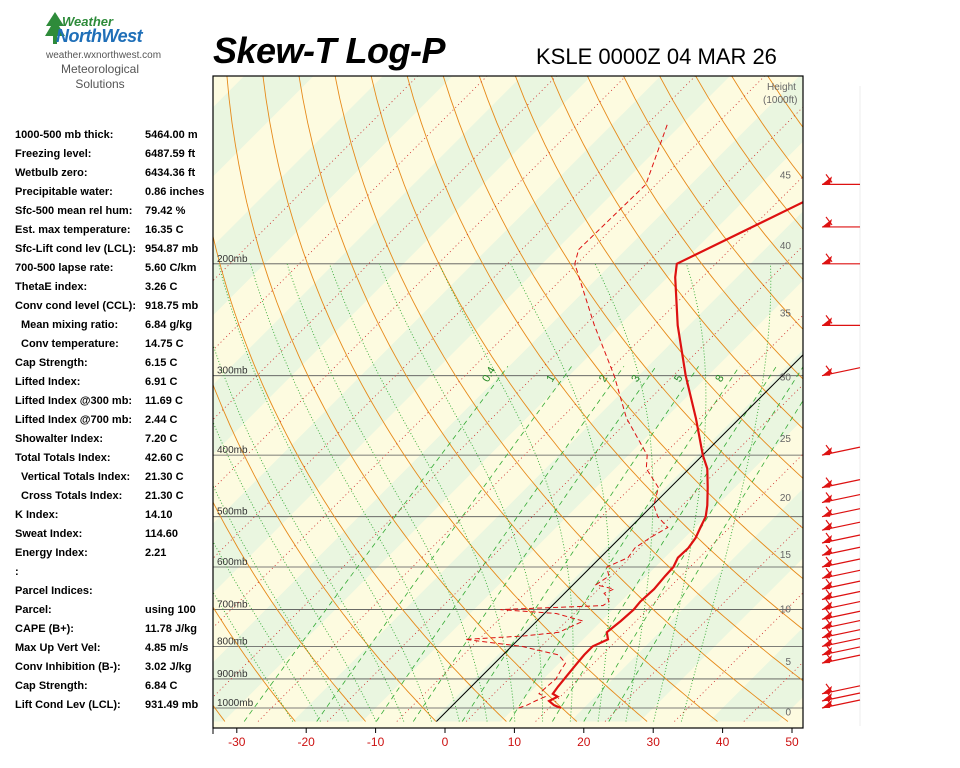 This screenshot has width=960, height=768. Describe the element at coordinates (112, 344) in the screenshot. I see `index-row: Conv temperature: 14.75 C` at that location.